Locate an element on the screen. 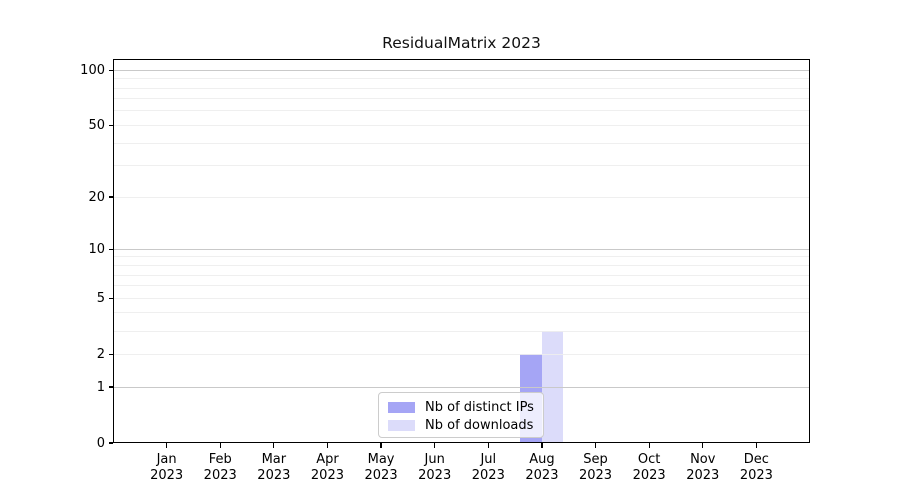 Image resolution: width=900 pixels, height=500 pixels. legend-row: Nb of downloads is located at coordinates (461, 425).